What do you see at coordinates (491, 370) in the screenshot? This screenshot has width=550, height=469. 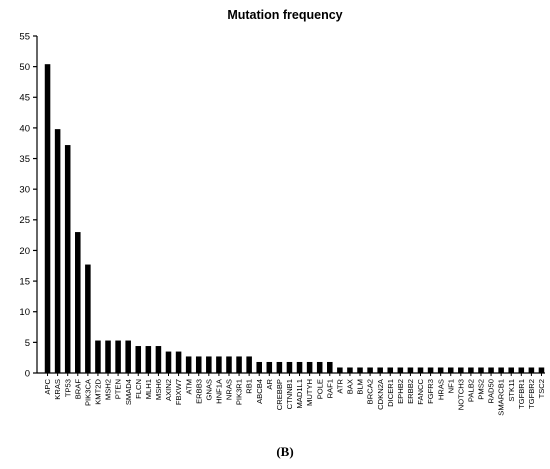 I see `bar-rad50` at bounding box center [491, 370].